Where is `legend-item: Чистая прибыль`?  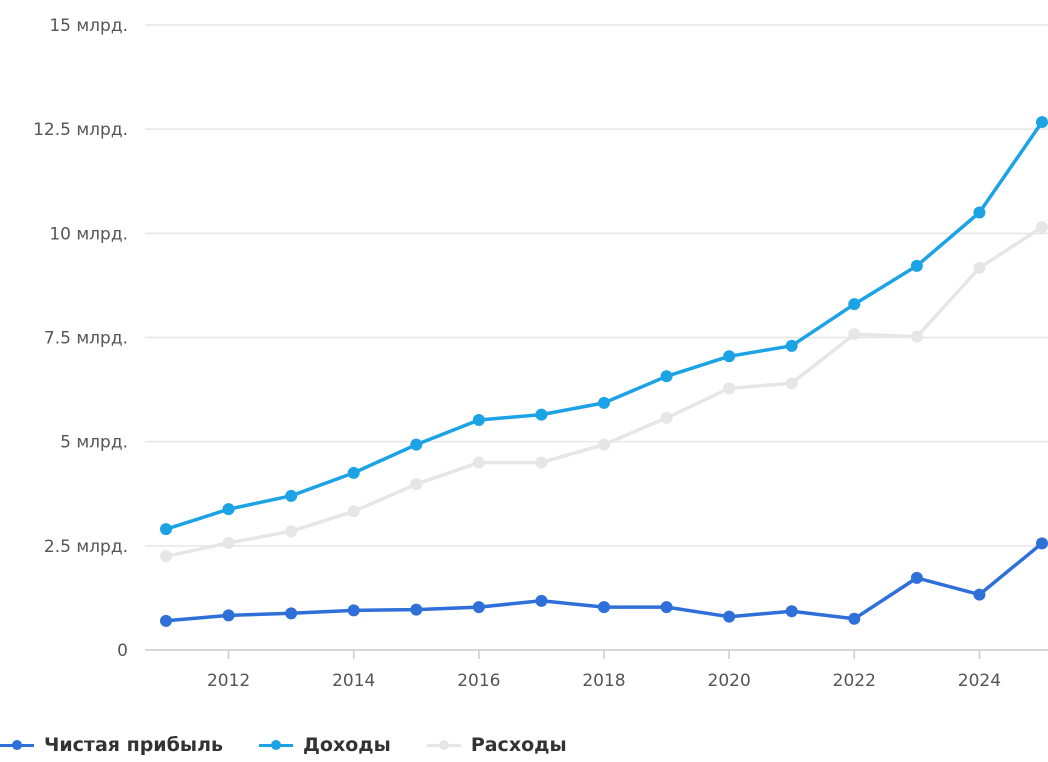 legend-item: Чистая прибыль is located at coordinates (111, 745).